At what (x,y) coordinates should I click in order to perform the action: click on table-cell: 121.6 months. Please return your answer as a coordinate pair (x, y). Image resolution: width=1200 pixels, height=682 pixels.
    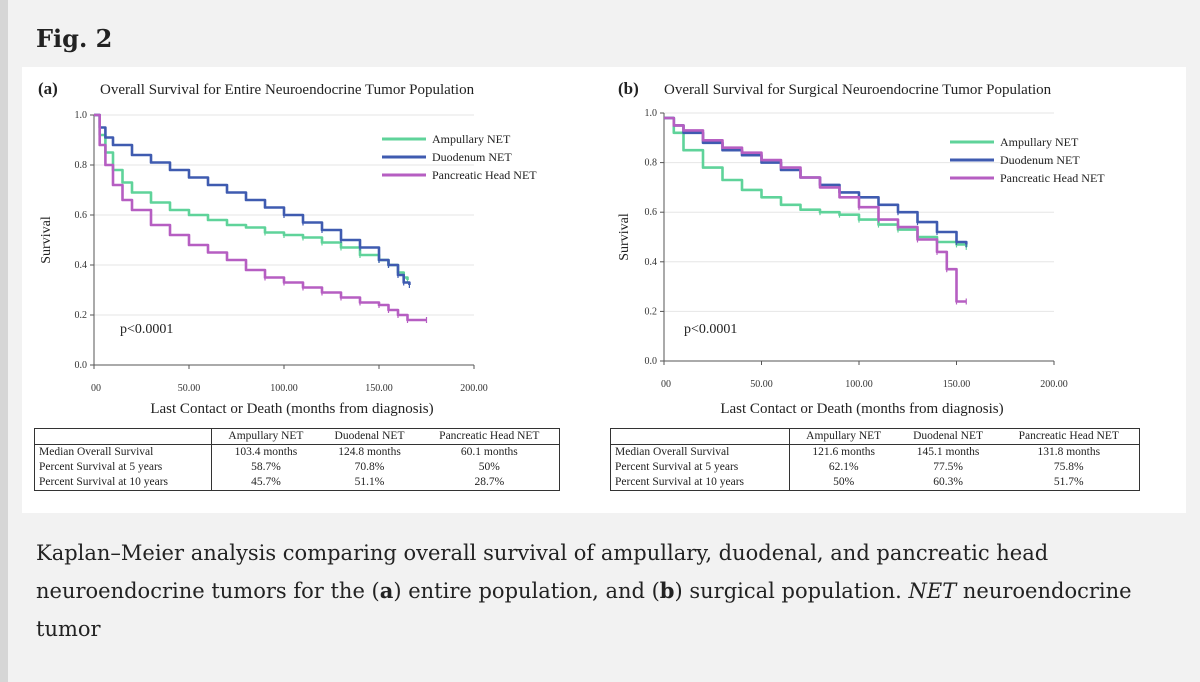
    Looking at the image, I should click on (843, 452).